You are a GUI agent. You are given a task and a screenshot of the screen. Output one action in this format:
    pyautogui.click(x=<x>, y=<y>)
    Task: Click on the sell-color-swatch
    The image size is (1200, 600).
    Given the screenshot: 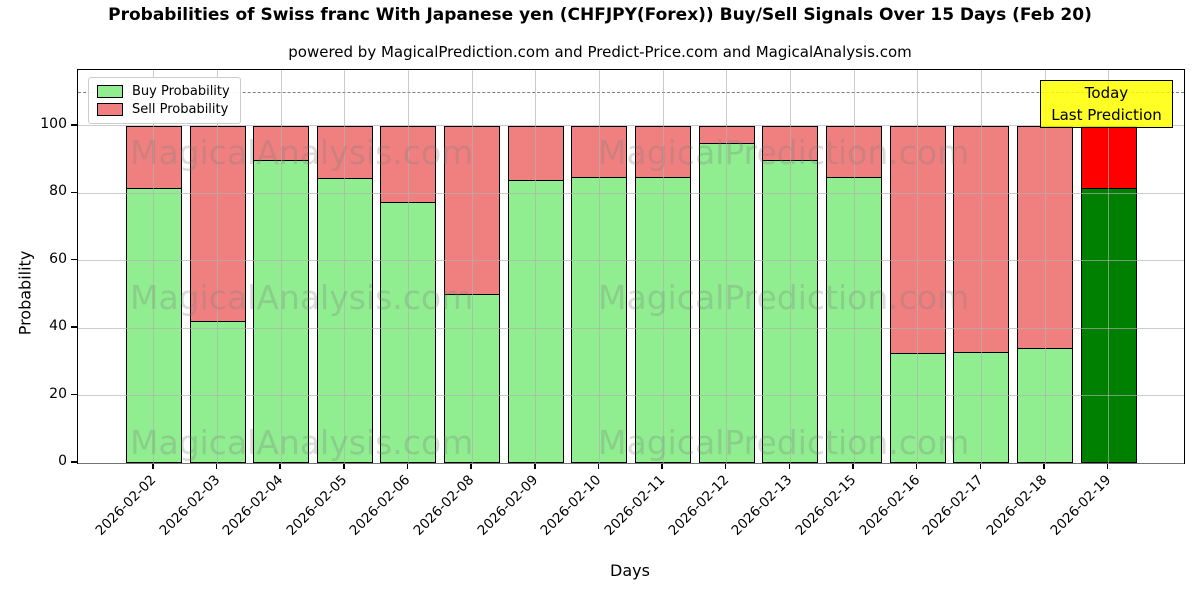 What is the action you would take?
    pyautogui.click(x=110, y=109)
    